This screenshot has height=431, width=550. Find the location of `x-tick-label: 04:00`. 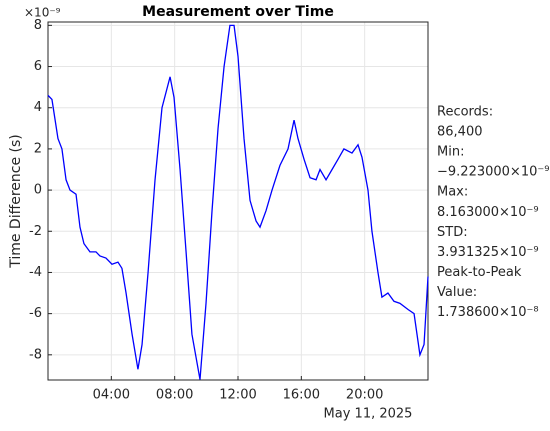

x-tick-label: 04:00 is located at coordinates (111, 395).